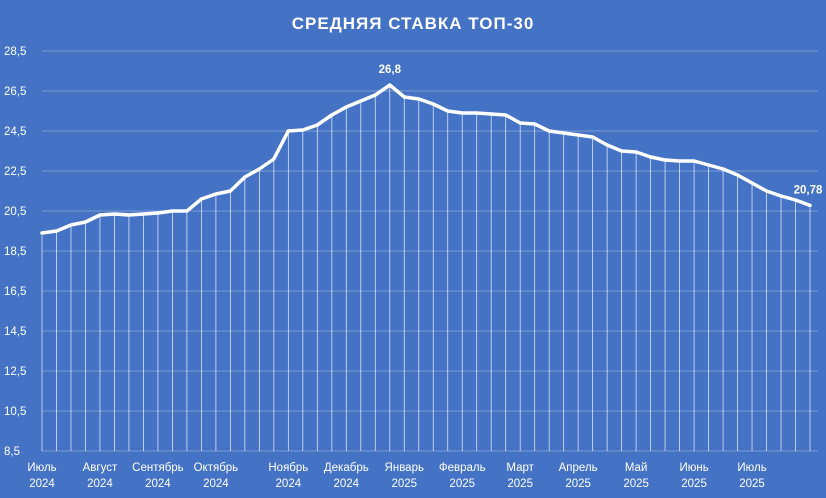 The image size is (826, 498). I want to click on x-tick-month: Сентябрь, so click(158, 468).